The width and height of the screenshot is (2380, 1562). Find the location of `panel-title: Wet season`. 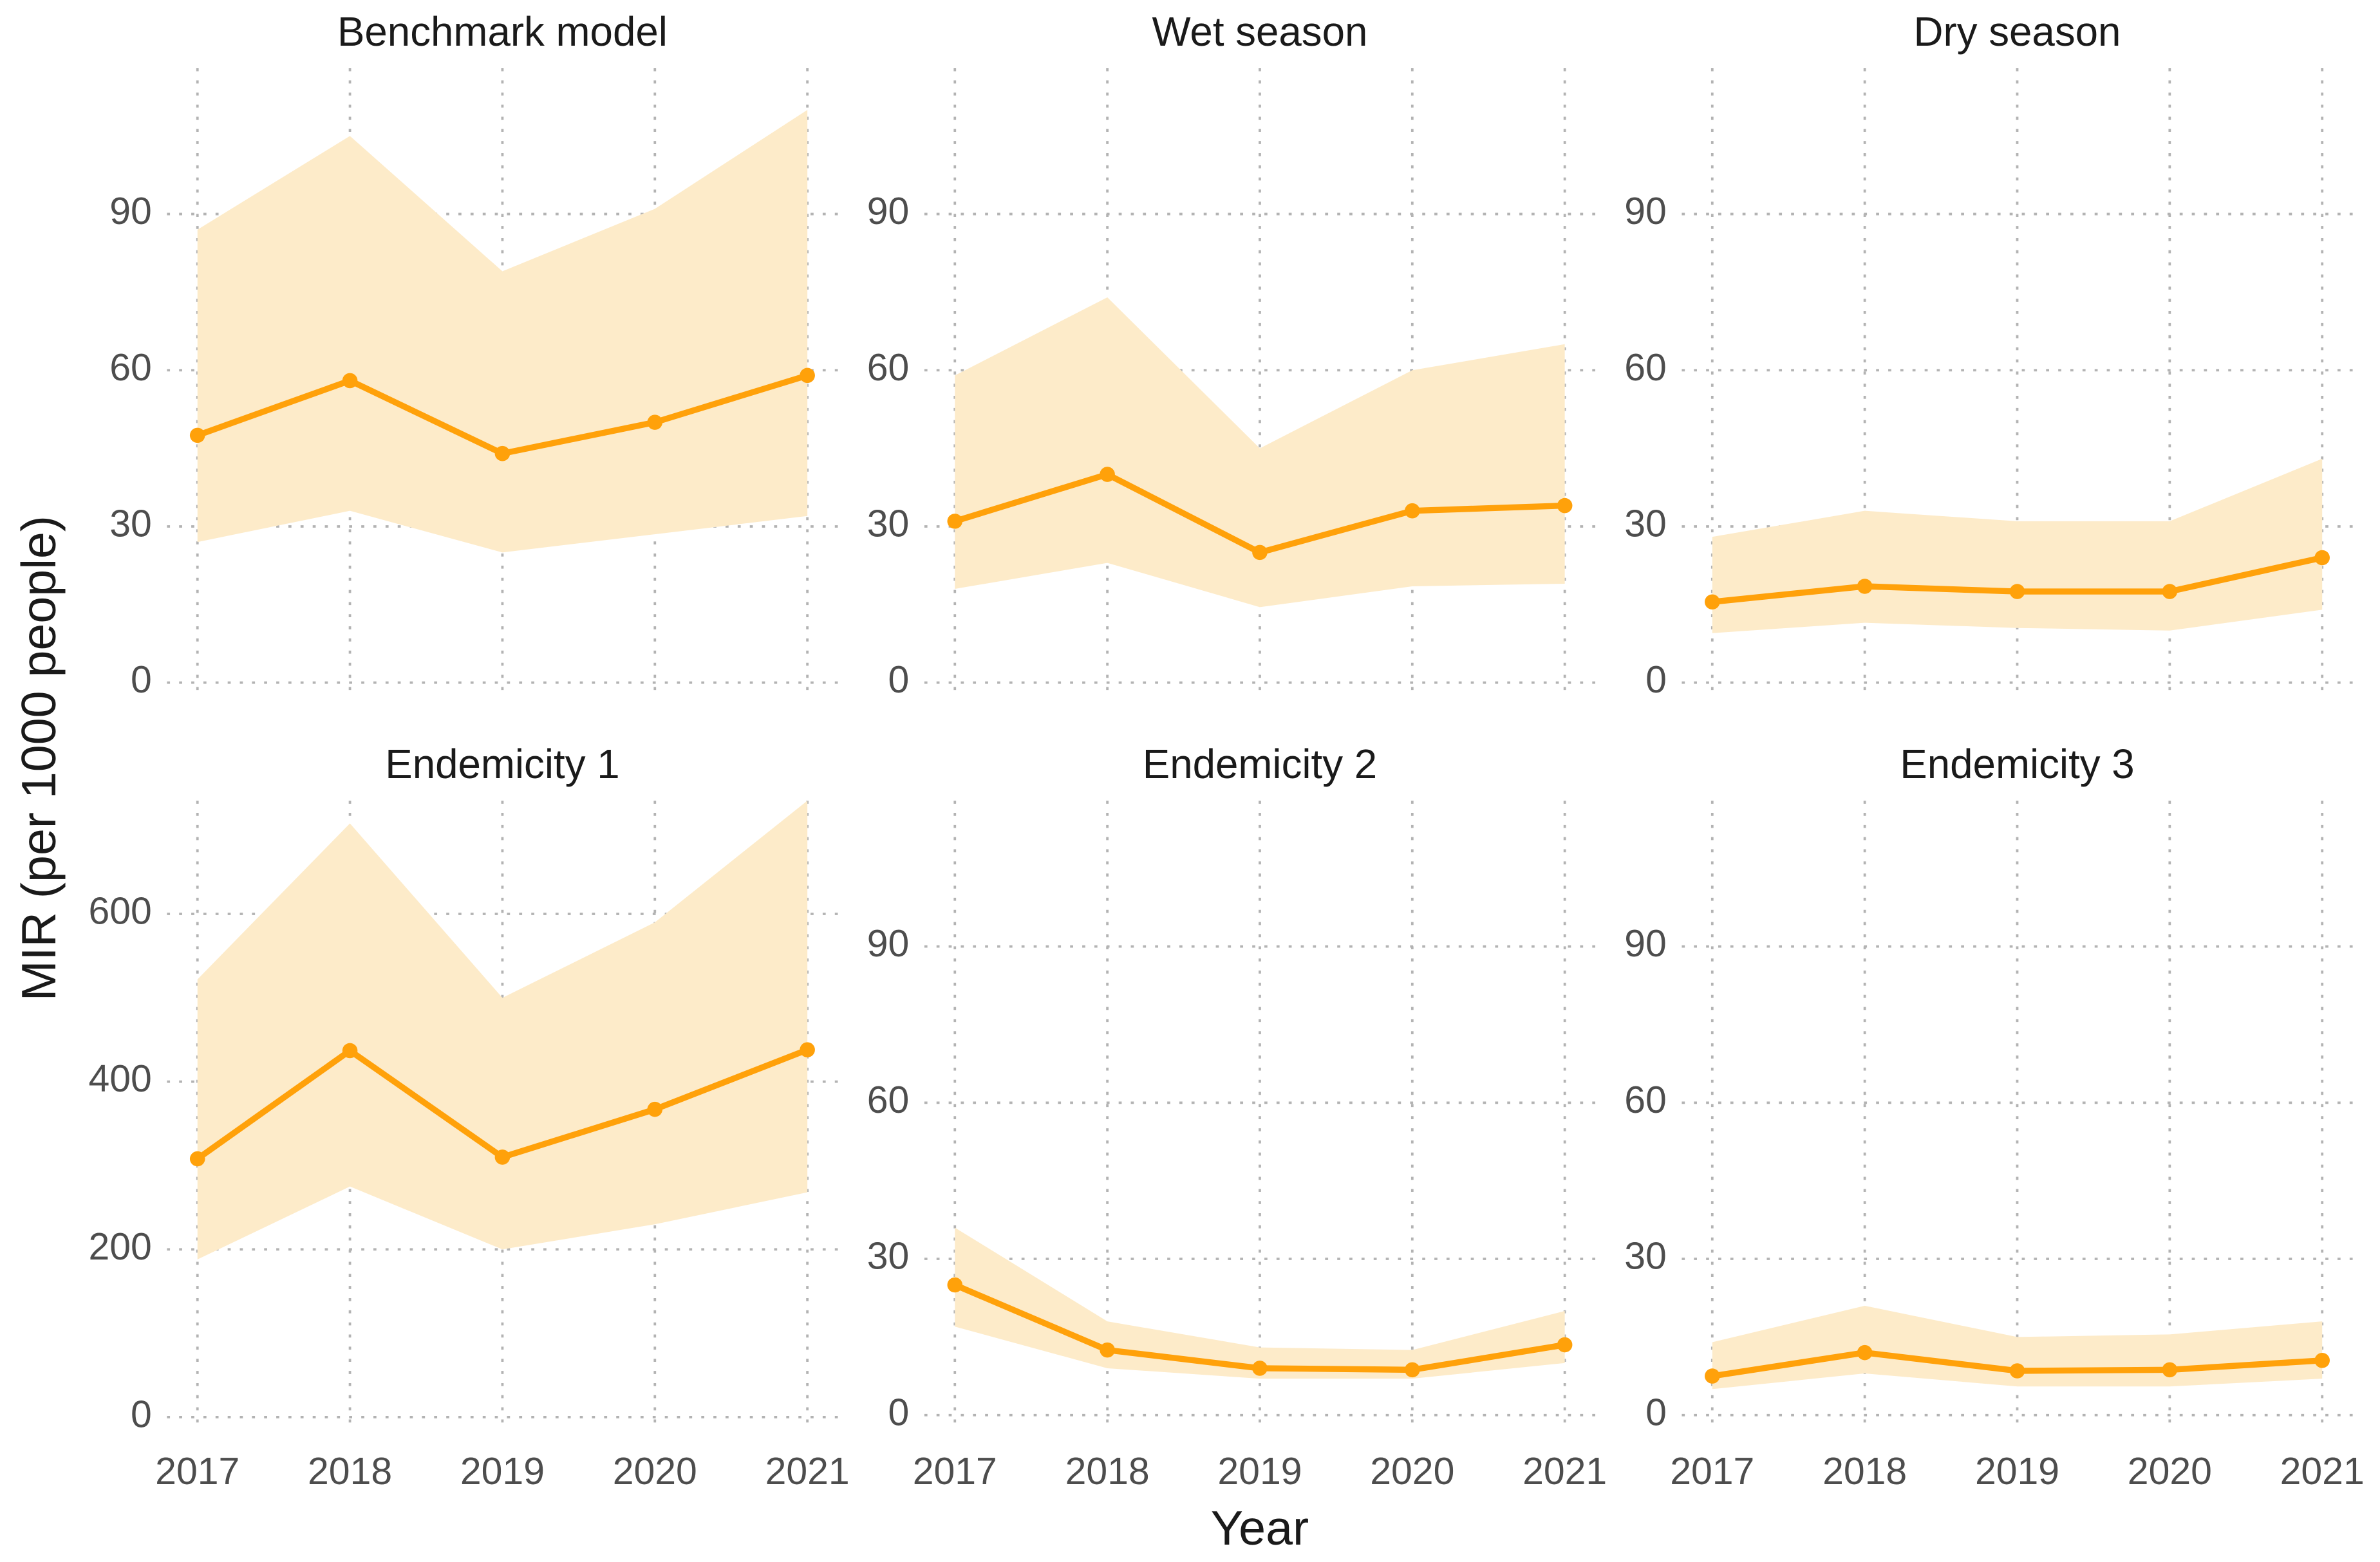

panel-title: Wet season is located at coordinates (1259, 32).